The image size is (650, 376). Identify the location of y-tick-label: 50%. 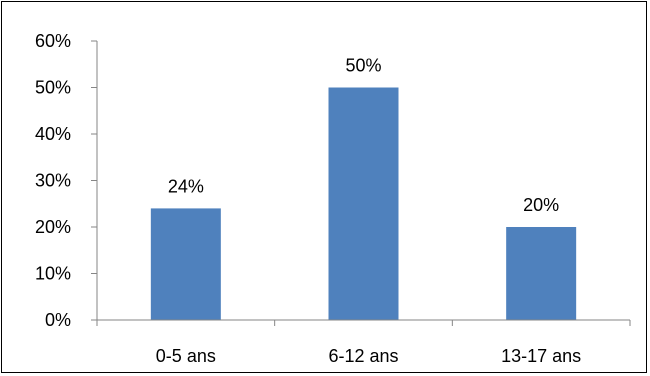
(53, 88).